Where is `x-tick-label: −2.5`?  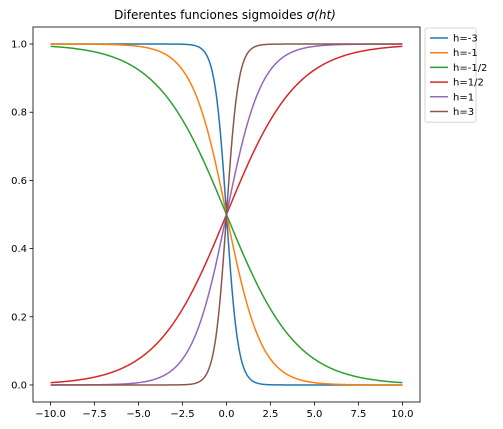 x-tick-label: −2.5 is located at coordinates (182, 414).